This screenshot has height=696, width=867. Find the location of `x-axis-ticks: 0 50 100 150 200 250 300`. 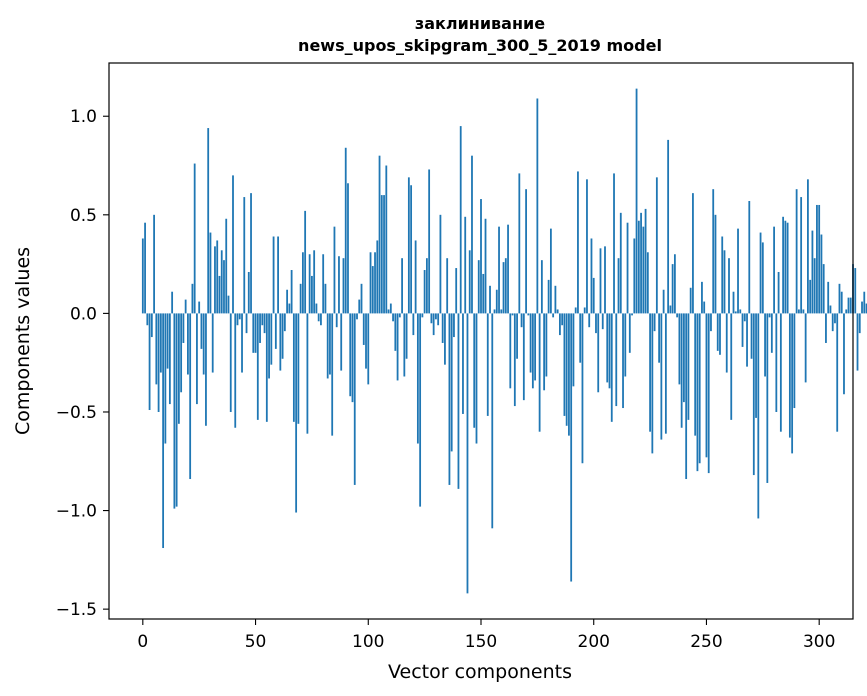

x-axis-ticks: 0 50 100 150 200 250 300 is located at coordinates (486, 635).